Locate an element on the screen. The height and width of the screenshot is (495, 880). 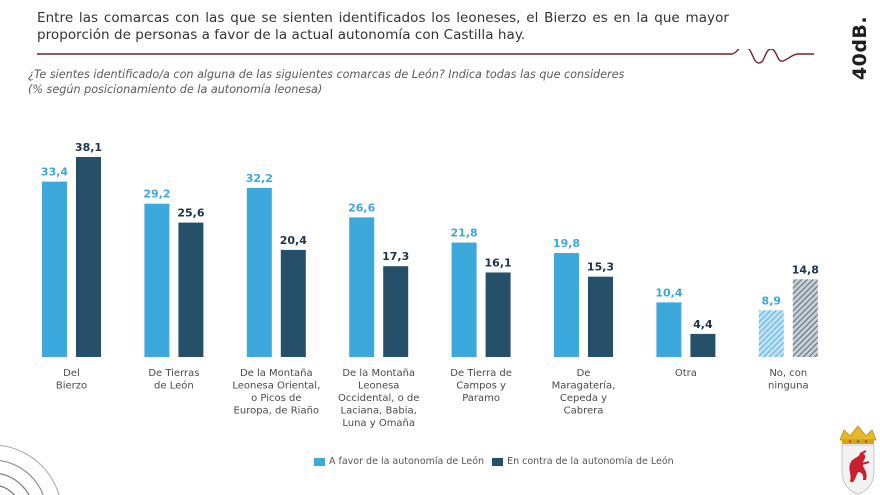
category-label: De Tierras de León is located at coordinates (173, 380).